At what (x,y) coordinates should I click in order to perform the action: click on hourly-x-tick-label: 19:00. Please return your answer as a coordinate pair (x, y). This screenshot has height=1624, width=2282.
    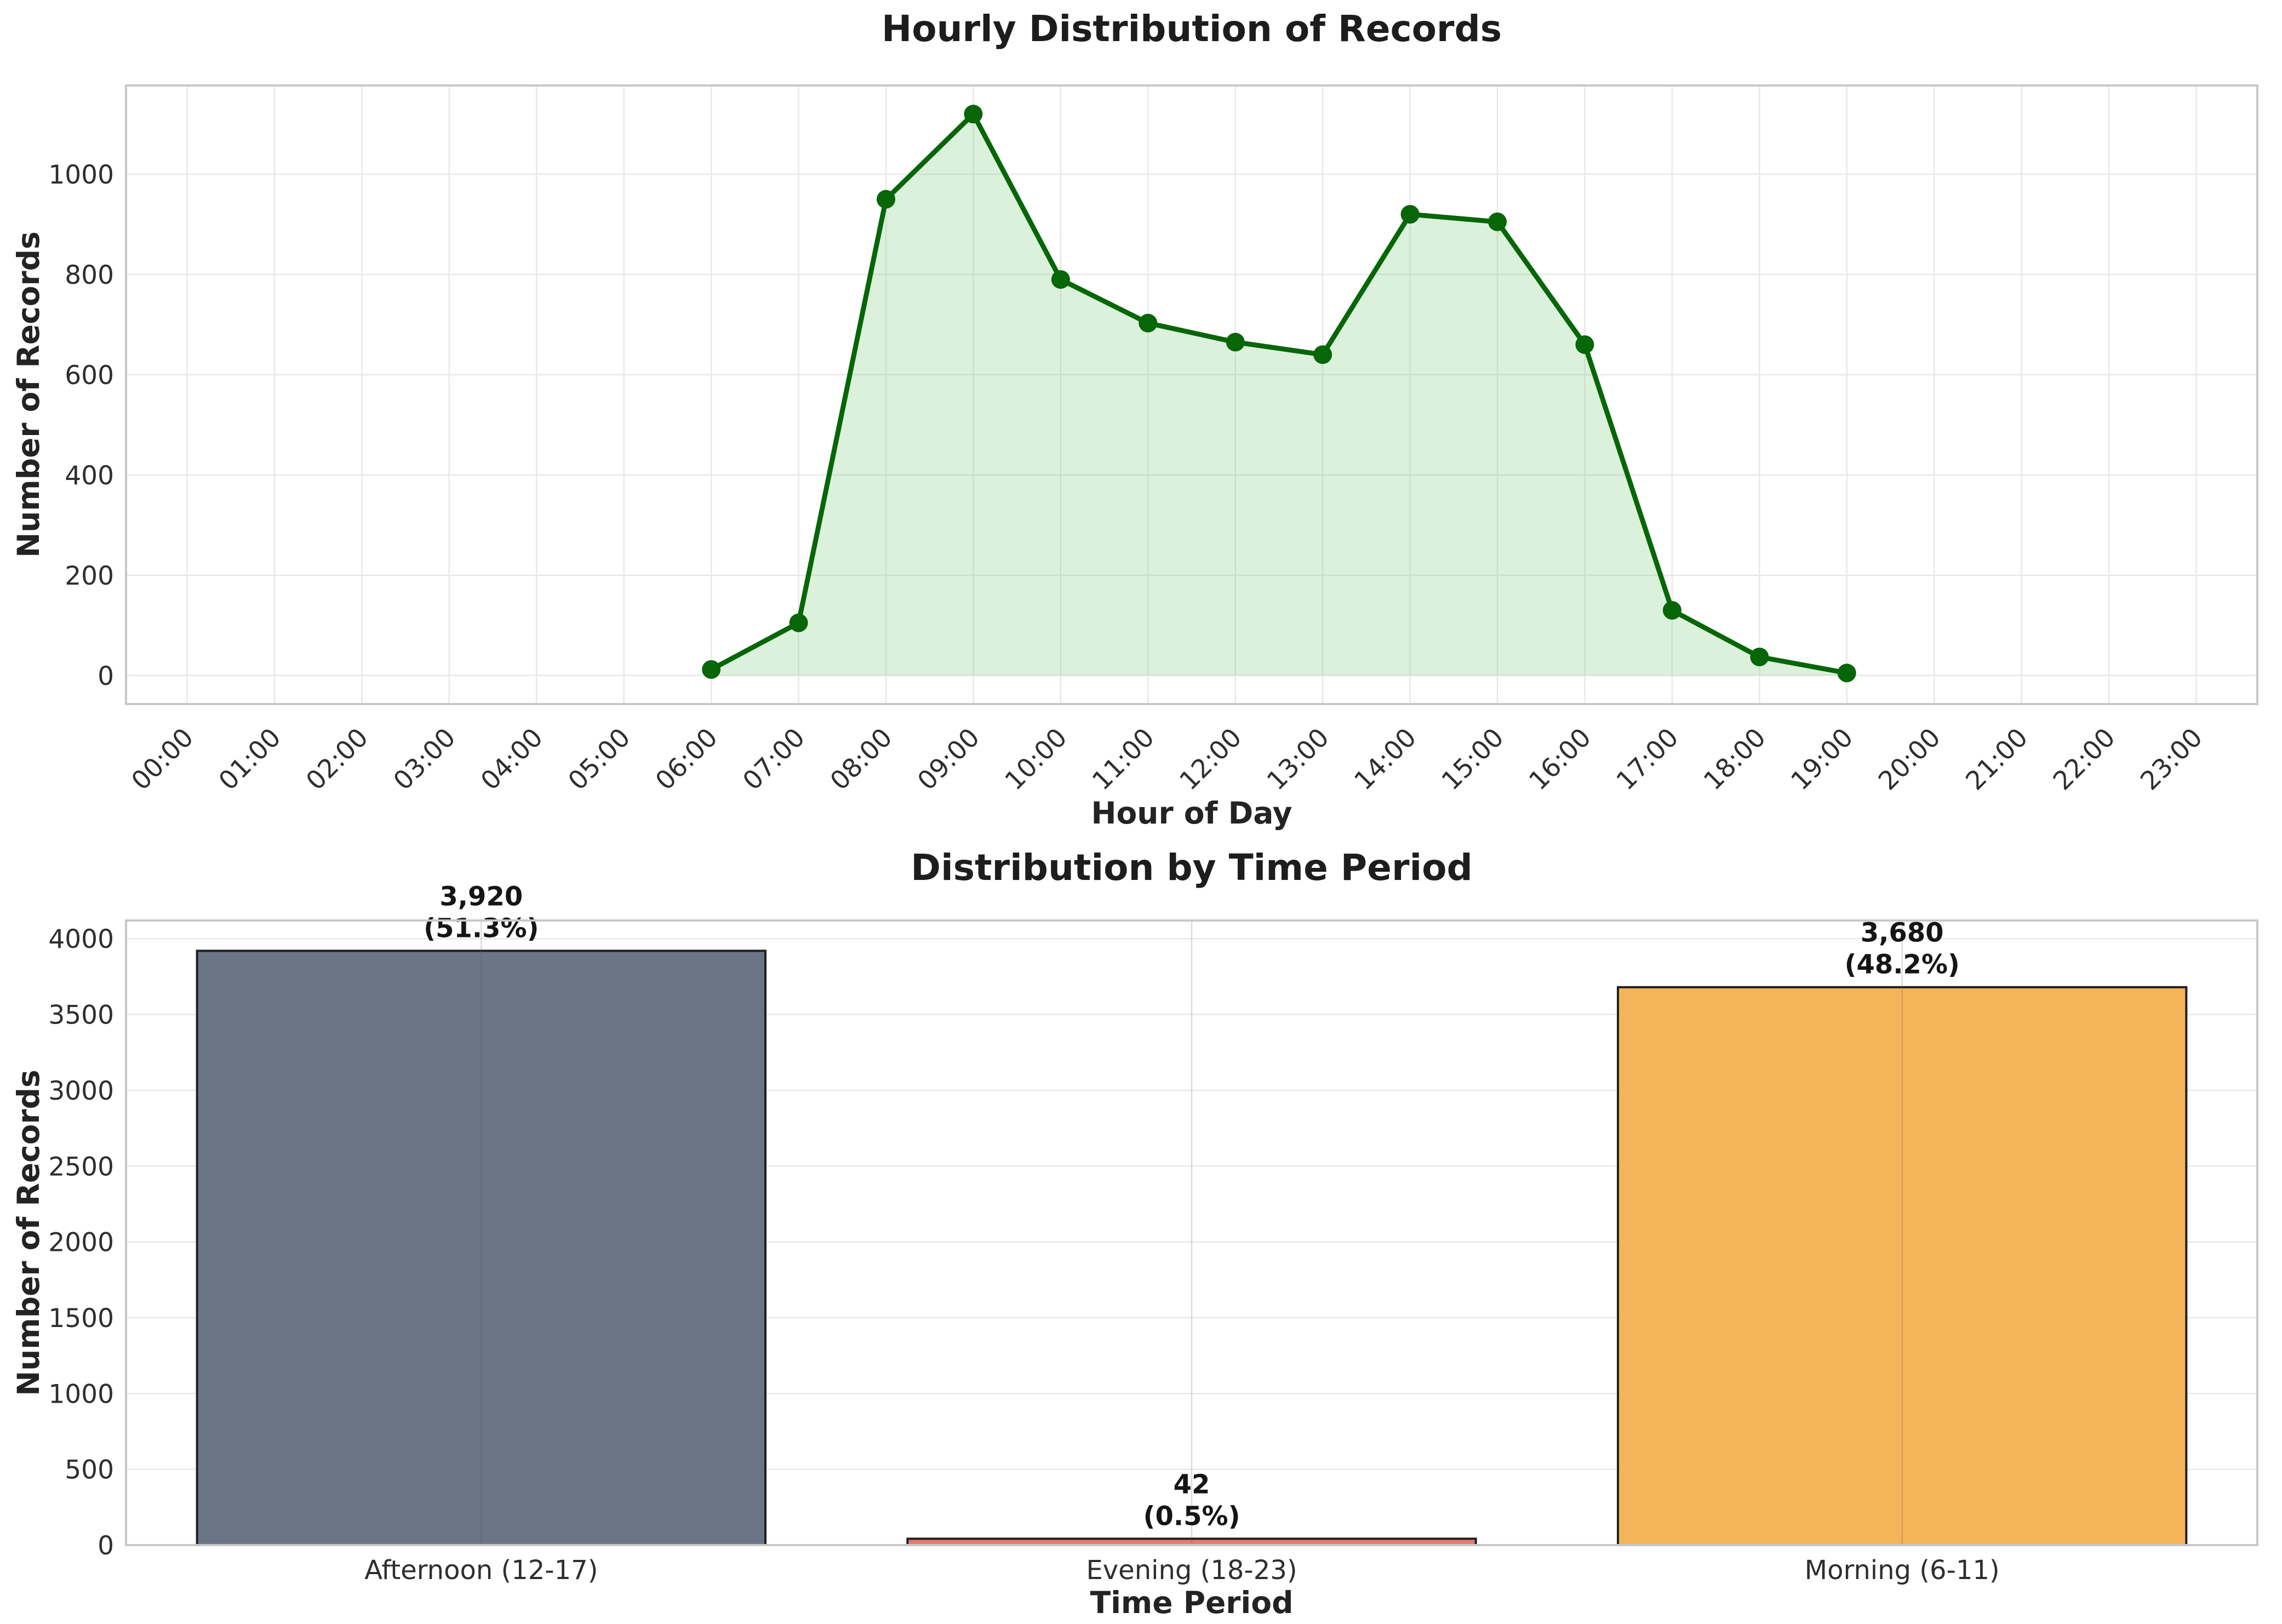
    Looking at the image, I should click on (1823, 760).